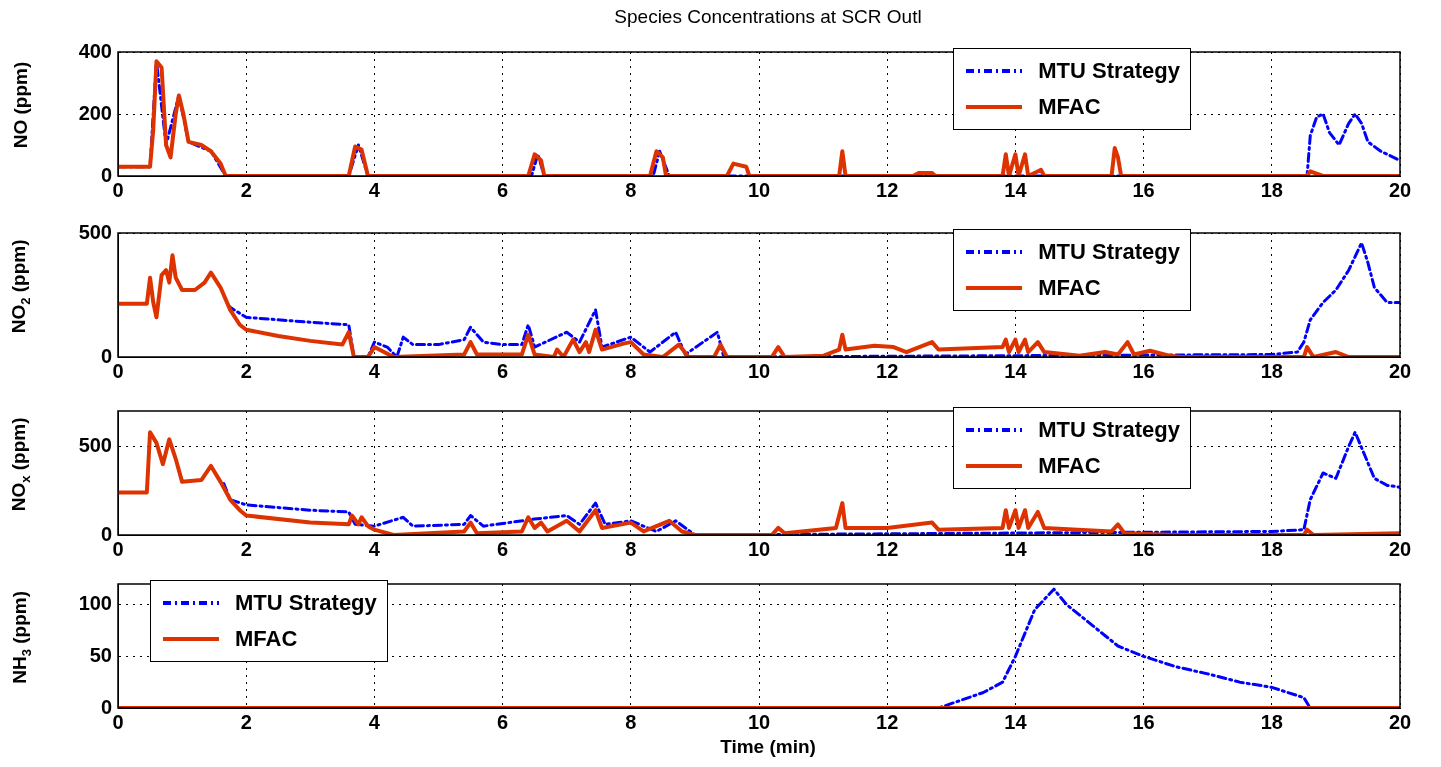 This screenshot has width=1441, height=767. Describe the element at coordinates (768, 17) in the screenshot. I see `chart-title: Species Concentrations at SCR Outl` at that location.